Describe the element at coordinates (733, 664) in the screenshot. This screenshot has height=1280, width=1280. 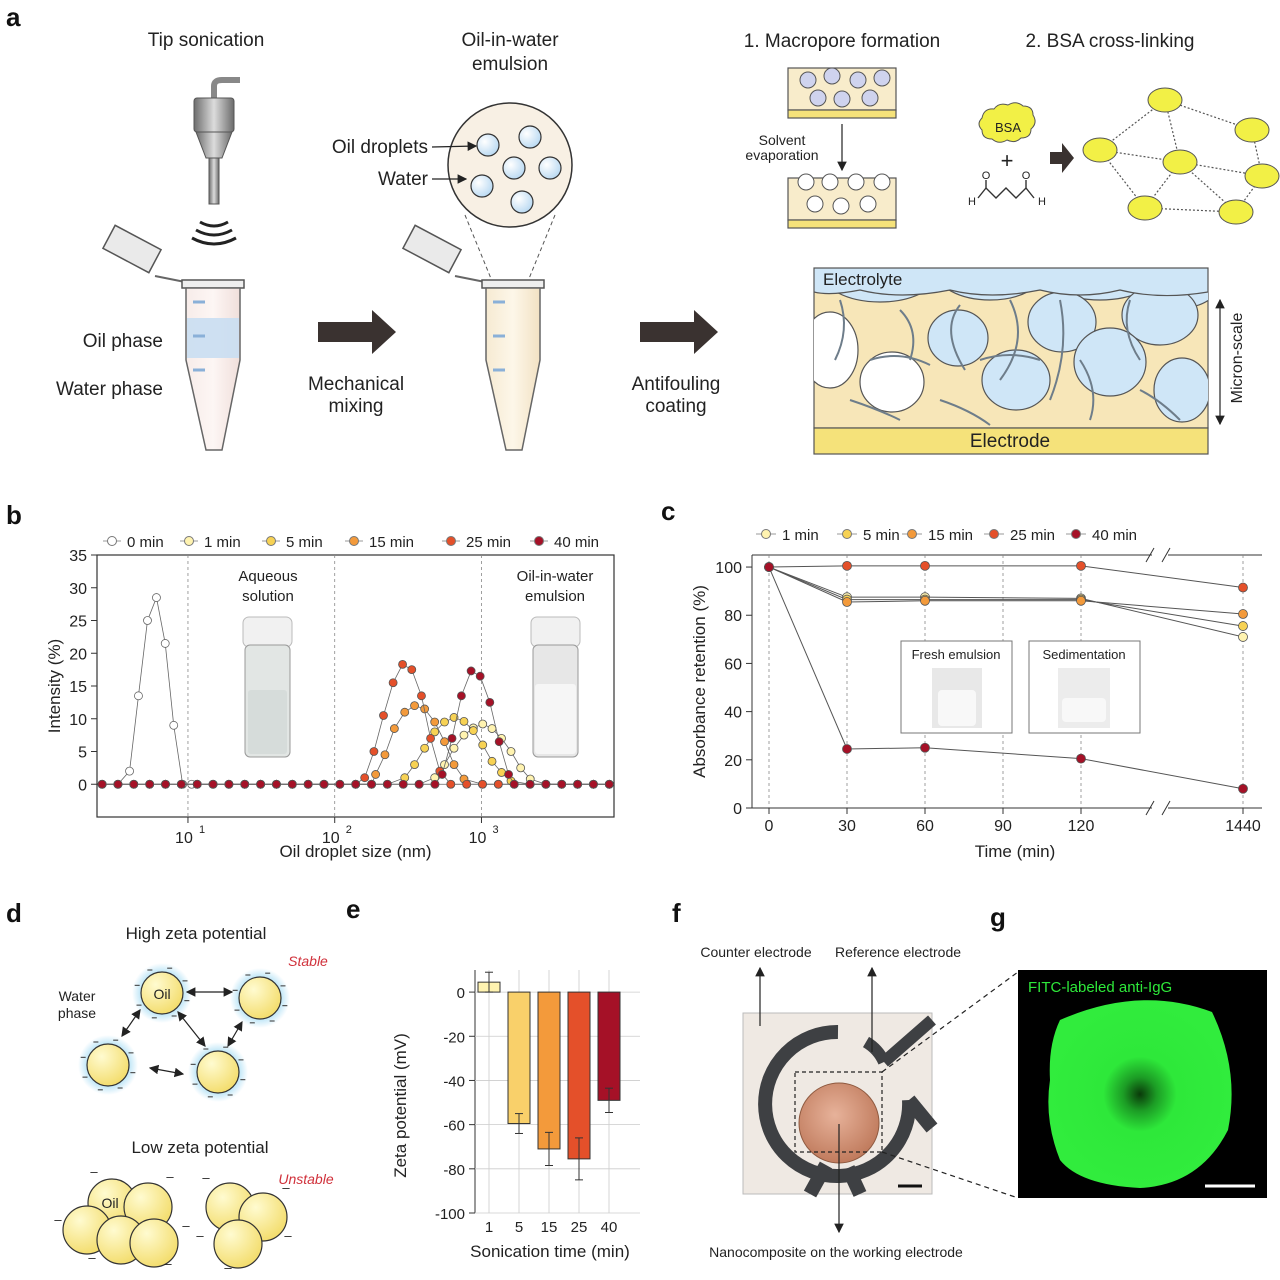
I see `ytick-label-c: 60` at that location.